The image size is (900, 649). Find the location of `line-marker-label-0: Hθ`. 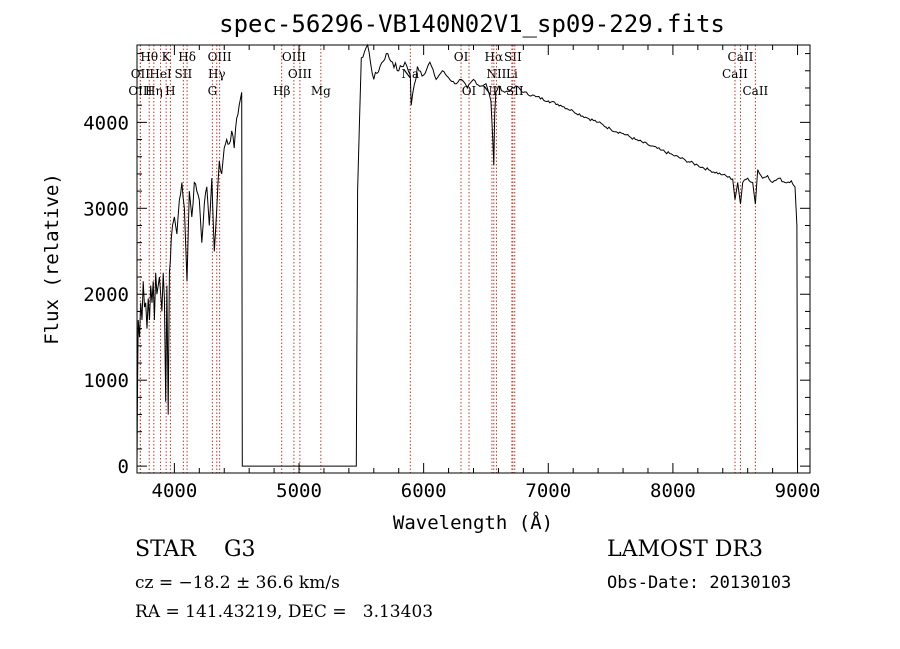

line-marker-label-0: Hθ is located at coordinates (149, 57).